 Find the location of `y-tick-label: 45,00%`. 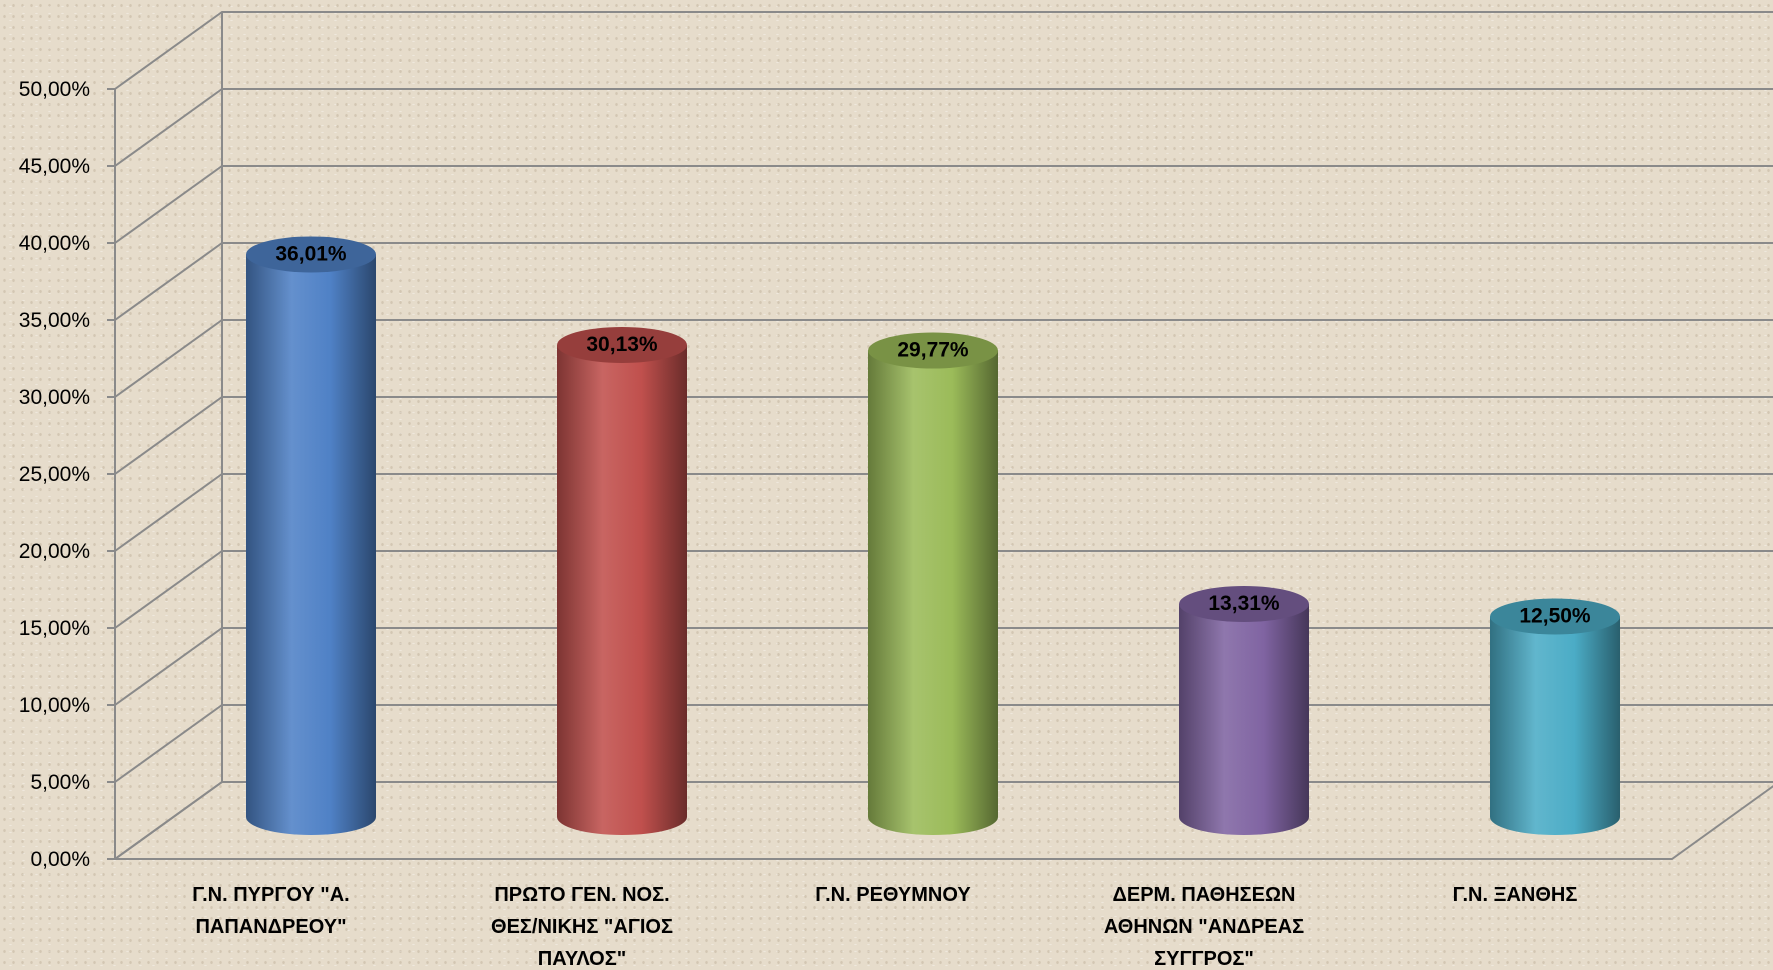

y-tick-label: 45,00% is located at coordinates (54, 166).